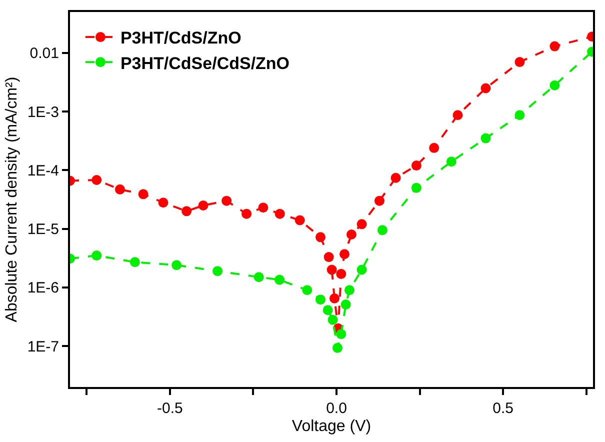 This screenshot has width=605, height=442. I want to click on y-tick-label: 1E-4, so click(43, 171).